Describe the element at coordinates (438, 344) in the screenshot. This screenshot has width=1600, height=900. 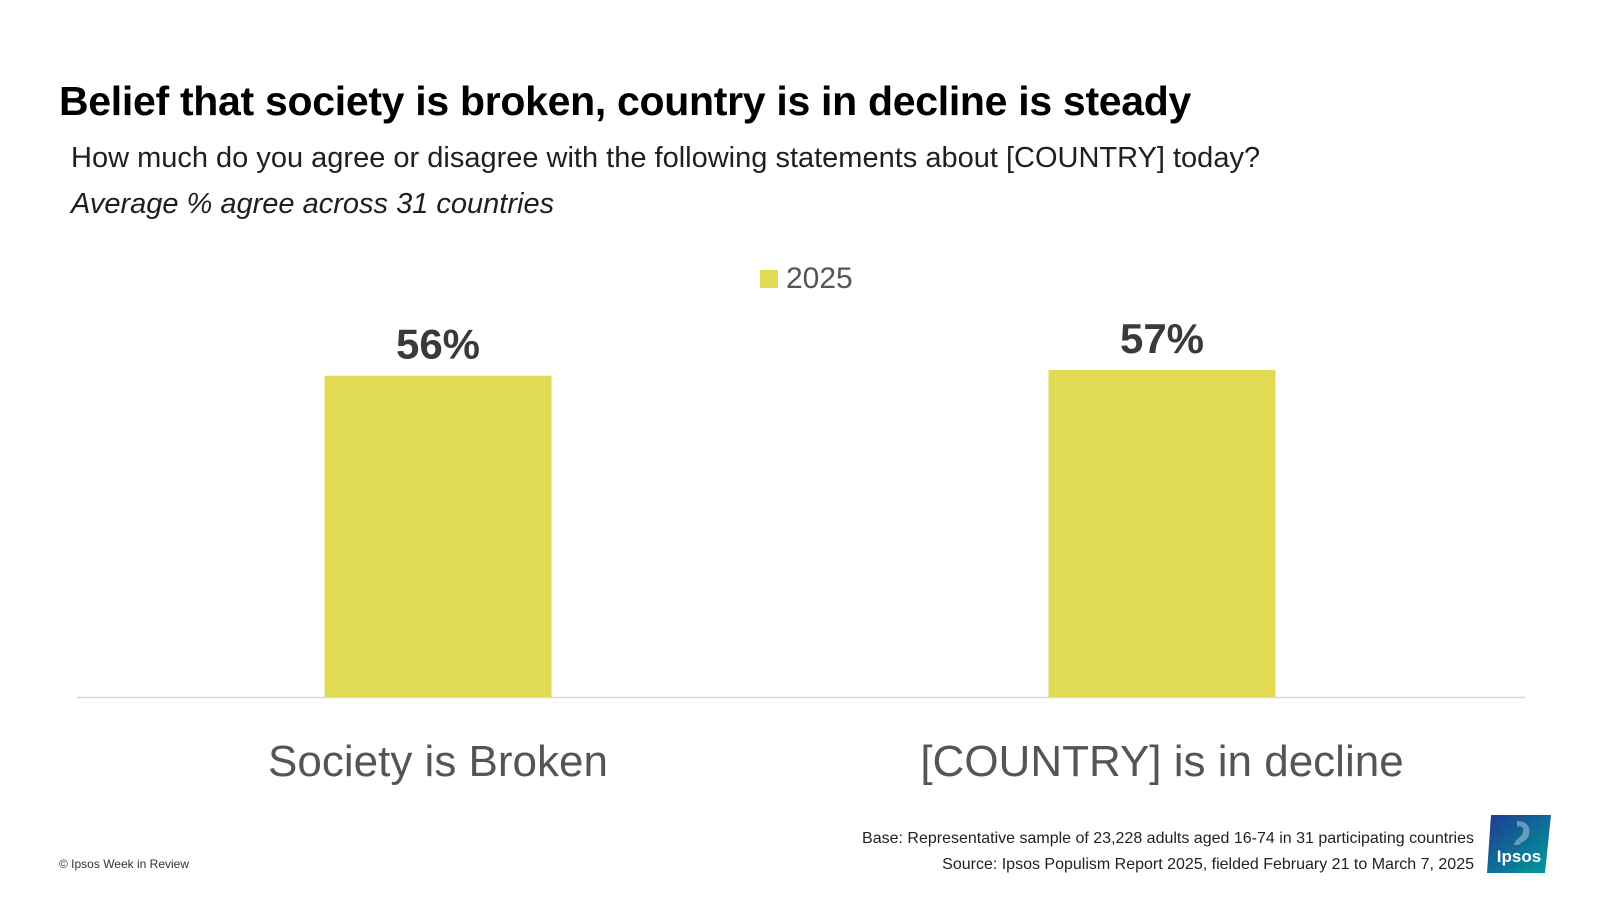
I see `value-label-0: 56%` at that location.